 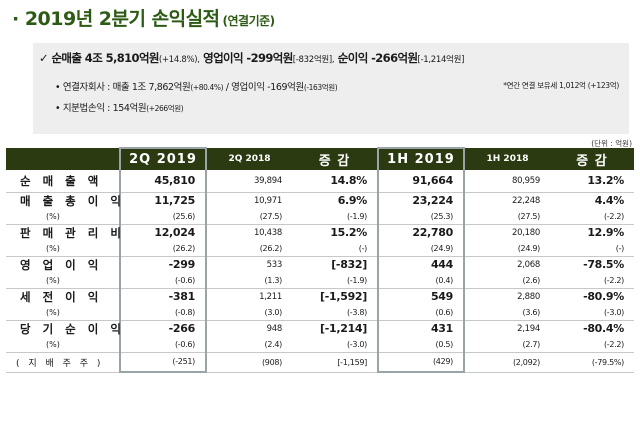 What do you see at coordinates (320, 296) in the screenshot?
I see `table-row: 세 전 이 익 -381 1,211 [-1,592] 549 2,880 -80.9%` at bounding box center [320, 296].